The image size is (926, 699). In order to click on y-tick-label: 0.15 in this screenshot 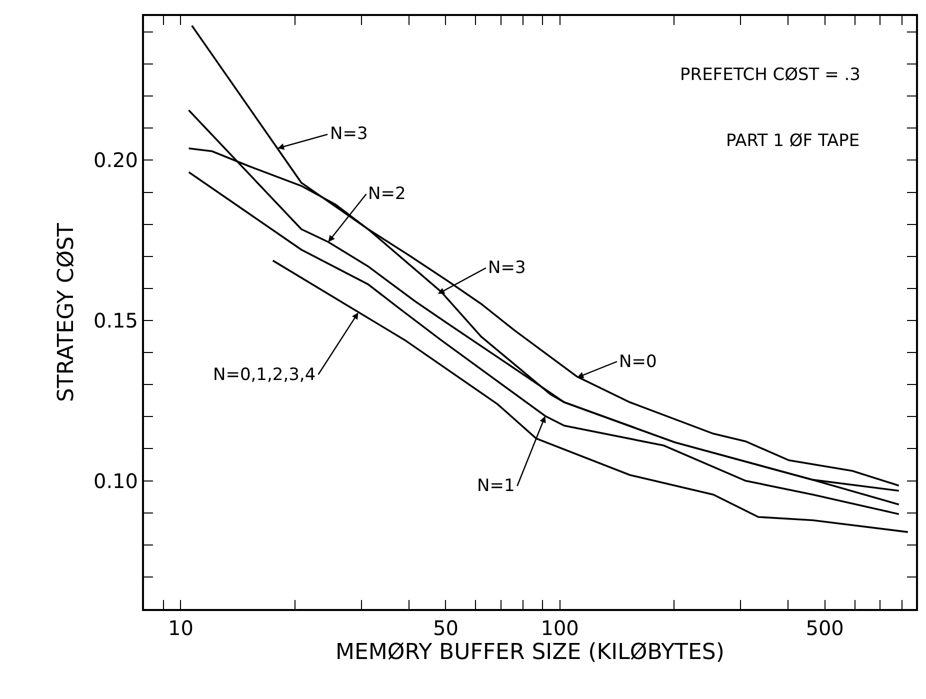, I will do `click(115, 320)`.